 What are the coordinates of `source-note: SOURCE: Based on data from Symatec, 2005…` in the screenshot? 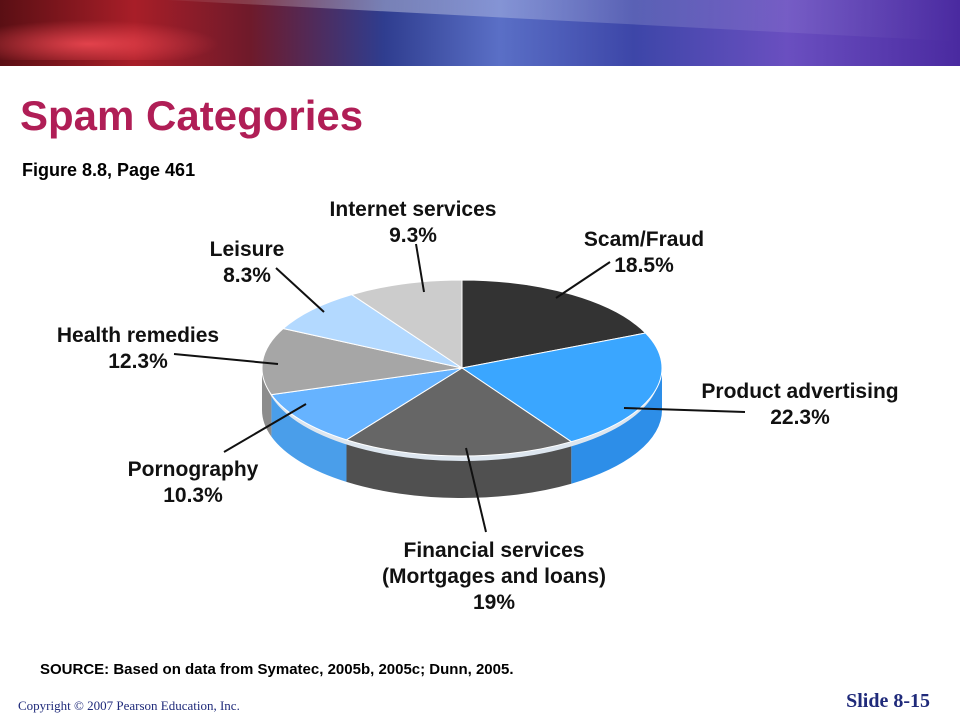 It's located at (277, 669).